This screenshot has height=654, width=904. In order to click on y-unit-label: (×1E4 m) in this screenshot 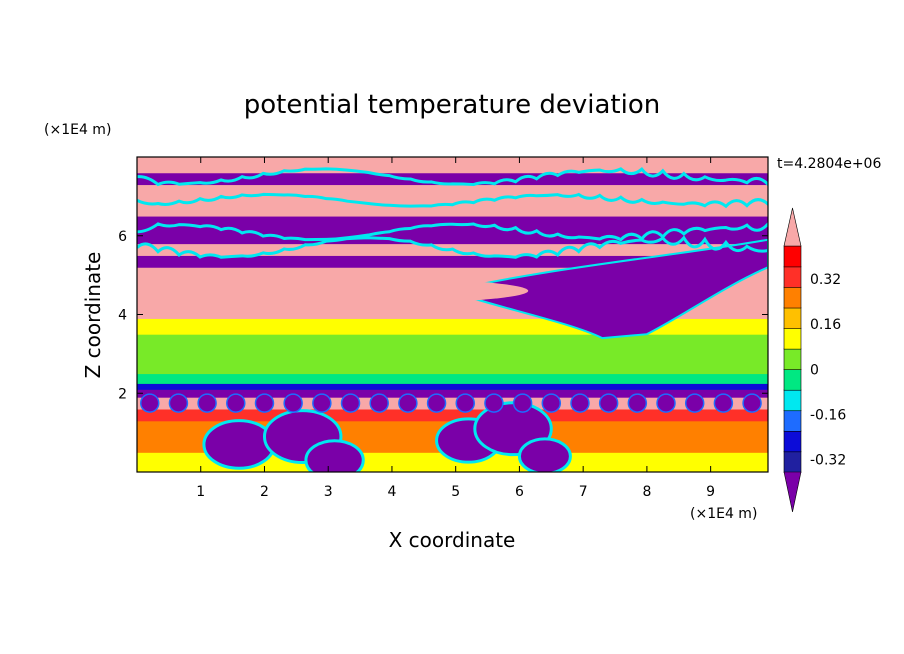, I will do `click(77, 130)`.